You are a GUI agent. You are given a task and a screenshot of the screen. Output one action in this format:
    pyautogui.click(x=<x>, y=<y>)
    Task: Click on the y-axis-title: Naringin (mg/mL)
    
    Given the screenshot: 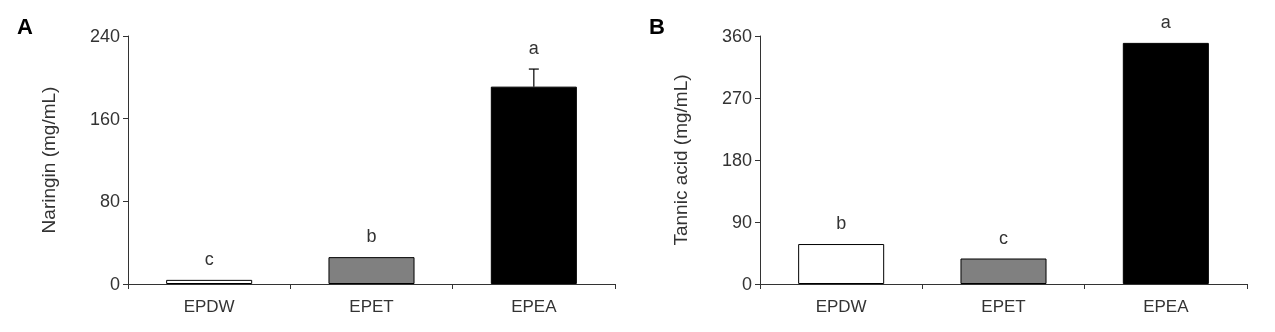 What is the action you would take?
    pyautogui.click(x=48, y=160)
    